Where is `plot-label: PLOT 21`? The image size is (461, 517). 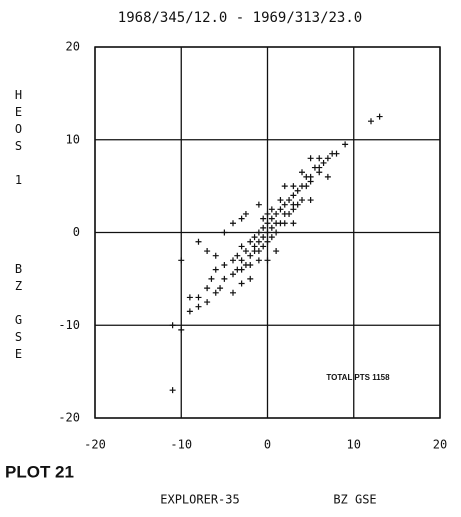
plot-label: PLOT 21 is located at coordinates (39, 471).